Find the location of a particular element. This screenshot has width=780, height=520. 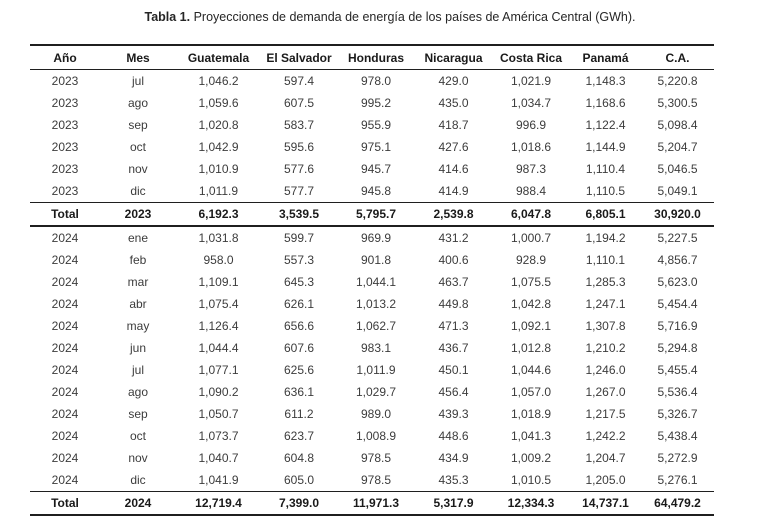

column-header-c-a: C.A. is located at coordinates (677, 57).